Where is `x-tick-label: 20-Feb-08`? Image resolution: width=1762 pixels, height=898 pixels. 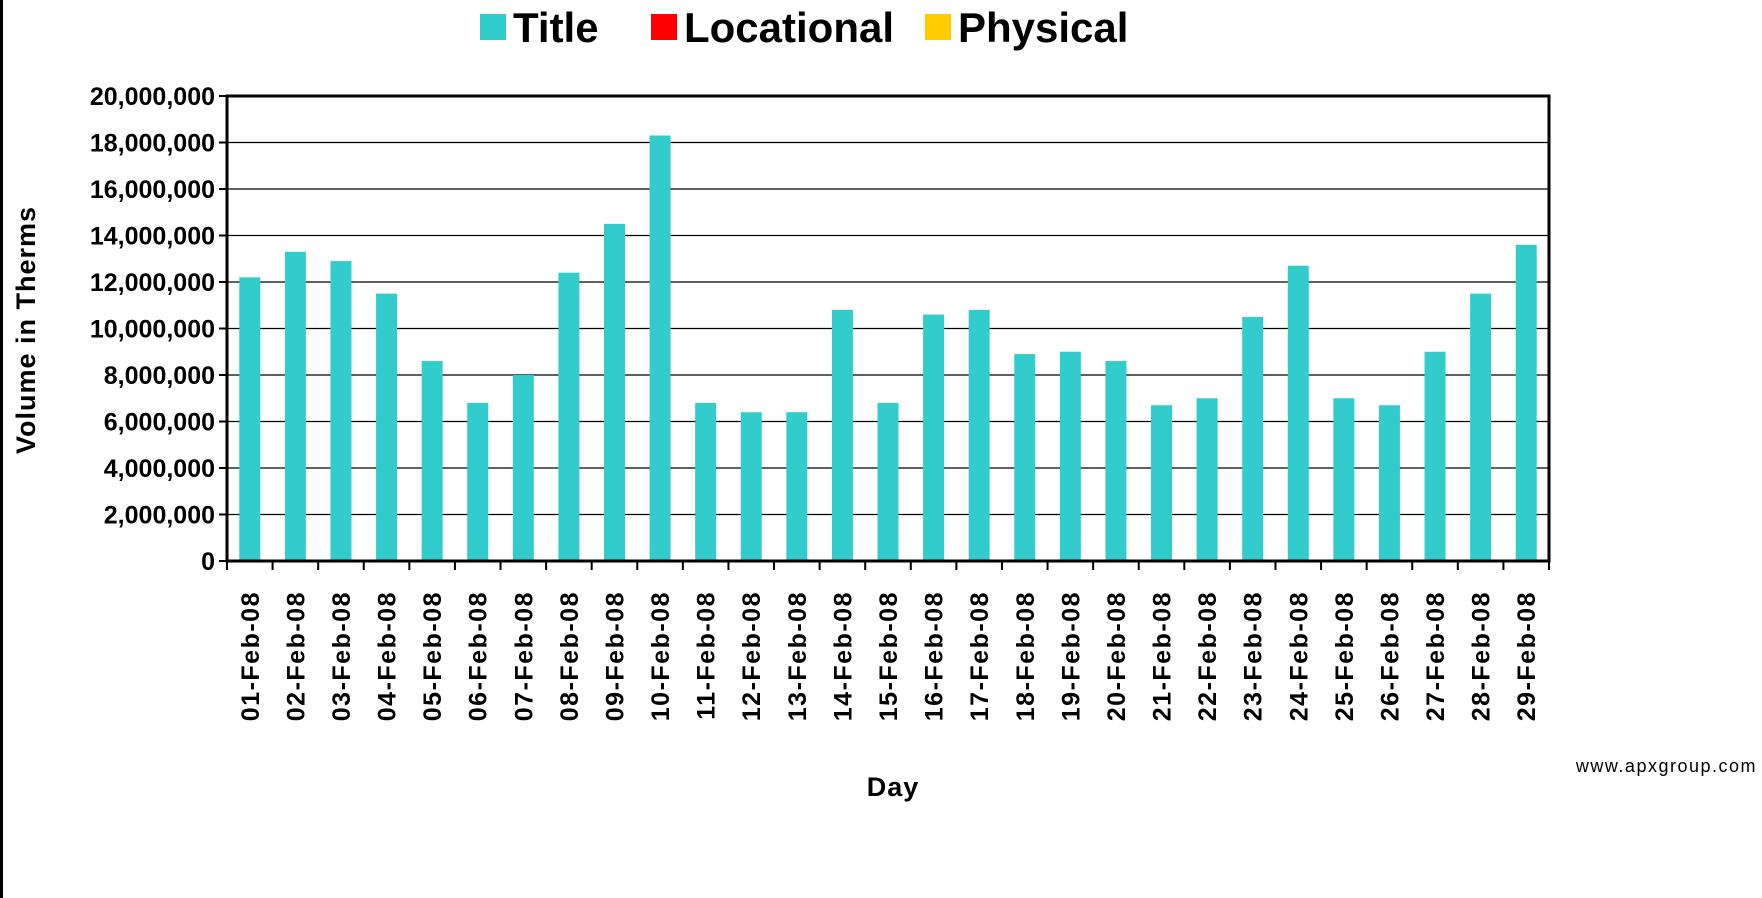 x-tick-label: 20-Feb-08 is located at coordinates (1117, 656).